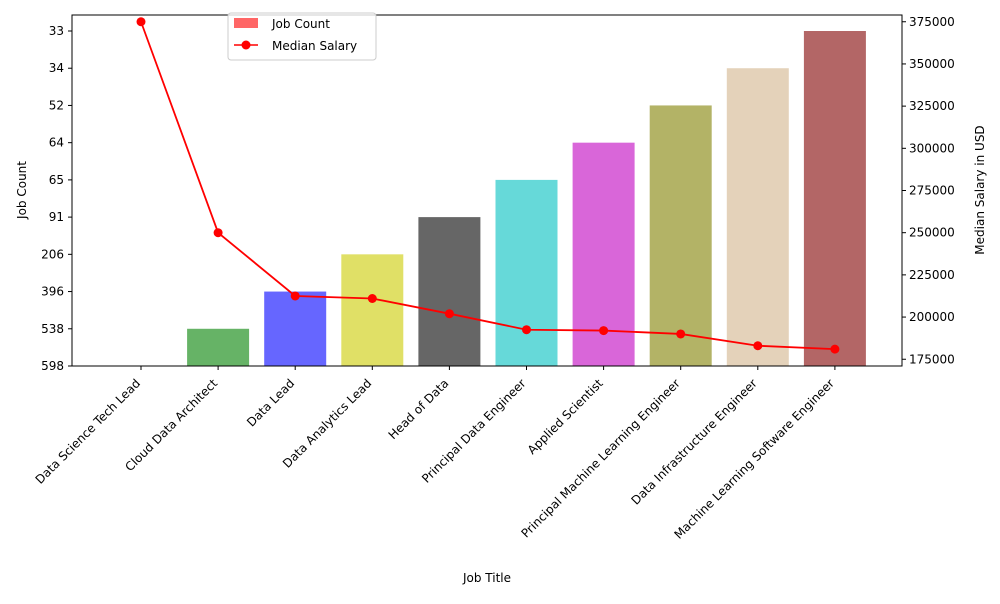 This screenshot has height=604, width=1000. Describe the element at coordinates (56, 68) in the screenshot. I see `y-tick-label: 34` at that location.